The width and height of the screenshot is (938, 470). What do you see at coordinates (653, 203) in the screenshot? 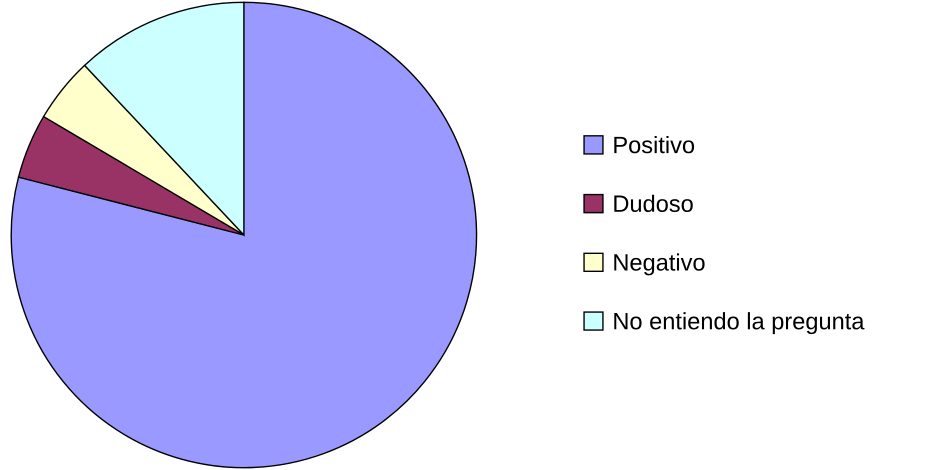
I see `legend-label: Dudoso` at bounding box center [653, 203].